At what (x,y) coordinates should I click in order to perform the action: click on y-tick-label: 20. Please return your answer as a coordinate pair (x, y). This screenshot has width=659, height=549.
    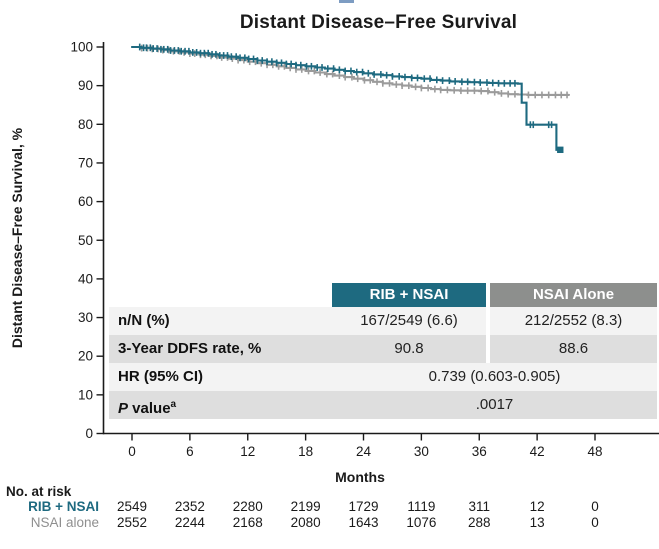
    Looking at the image, I should click on (85, 356).